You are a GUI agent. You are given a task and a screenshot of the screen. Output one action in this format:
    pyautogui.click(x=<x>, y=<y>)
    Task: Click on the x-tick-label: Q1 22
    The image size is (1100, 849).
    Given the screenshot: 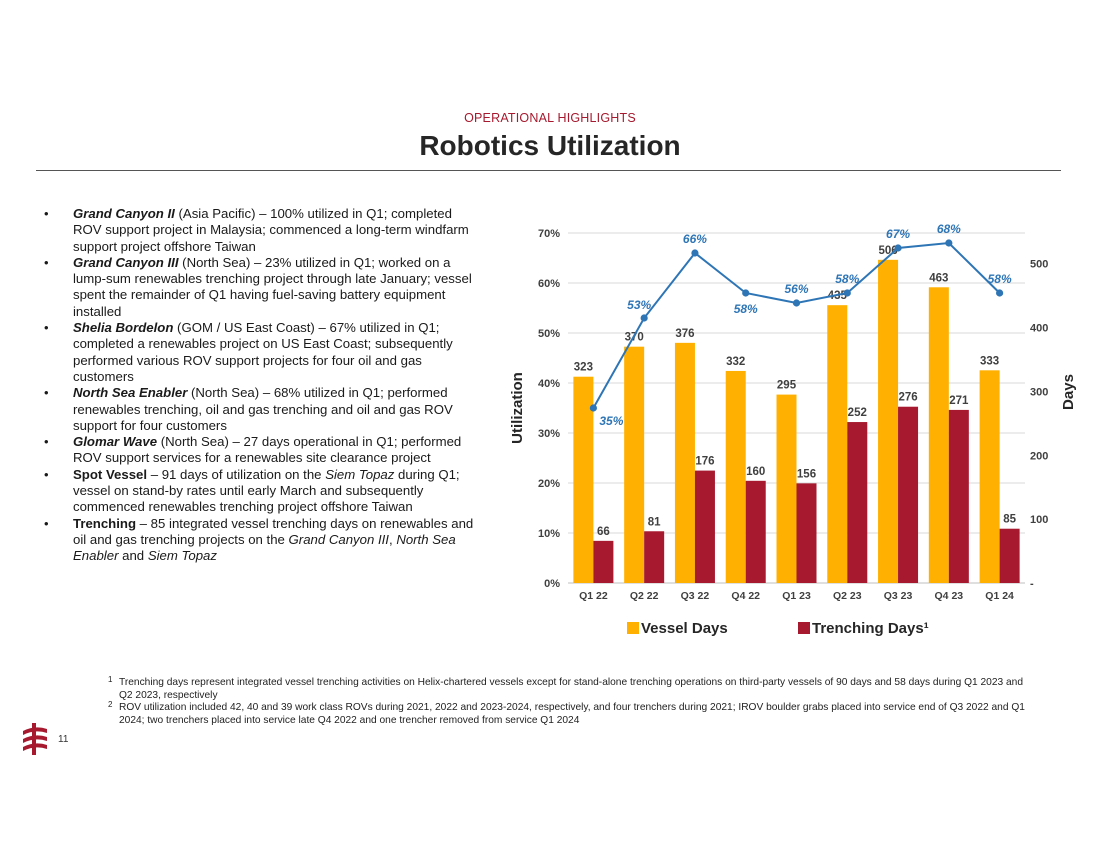 What is the action you would take?
    pyautogui.click(x=593, y=596)
    